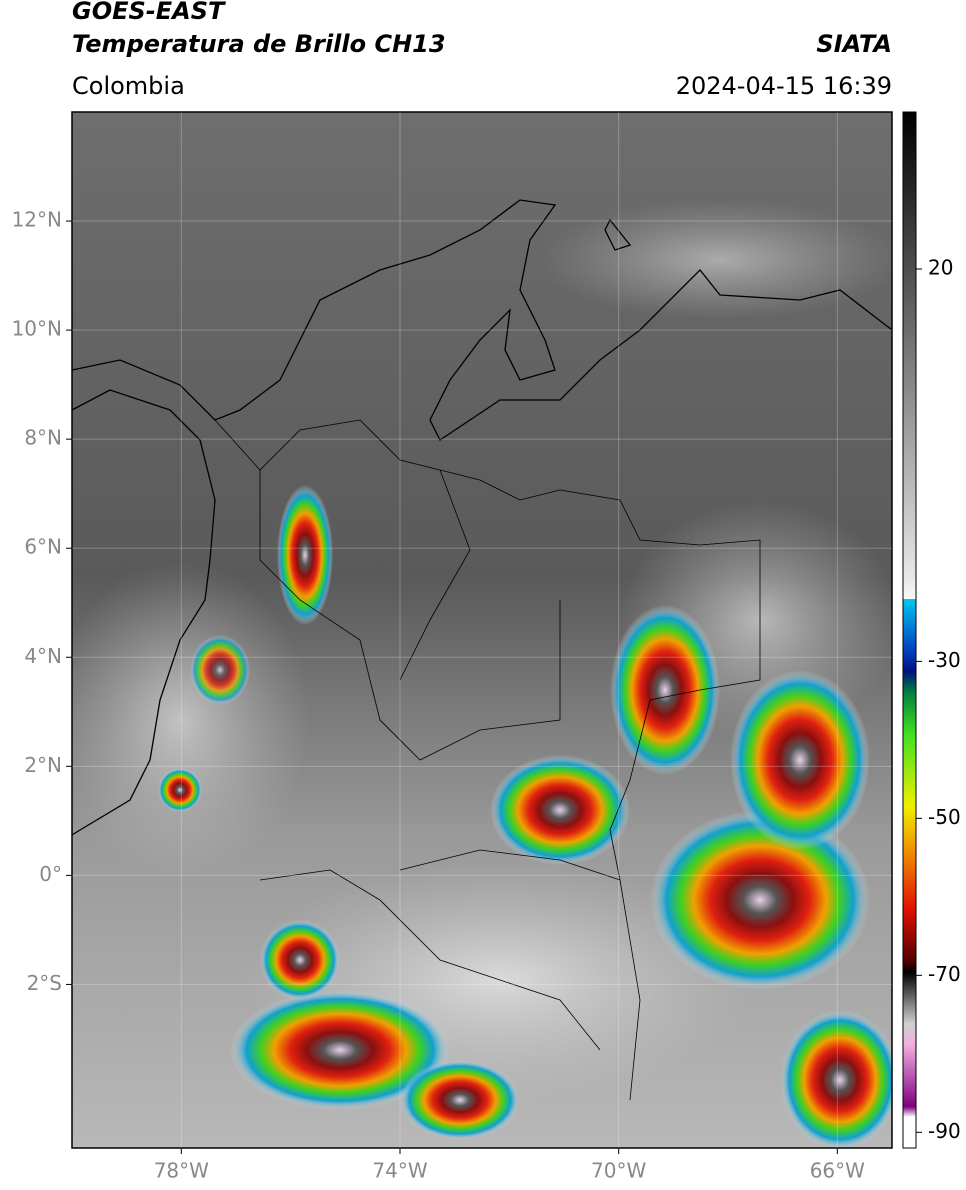  I want to click on y-tick-label: 2°N, so click(43, 765).